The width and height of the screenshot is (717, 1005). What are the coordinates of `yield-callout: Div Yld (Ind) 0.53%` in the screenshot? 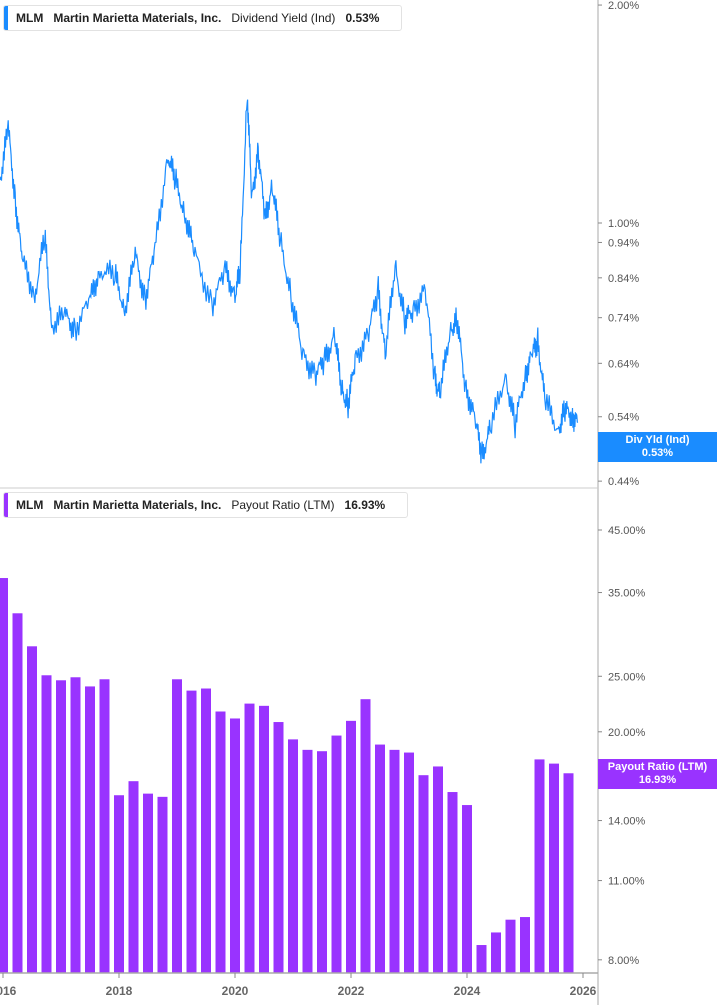 It's located at (657, 447).